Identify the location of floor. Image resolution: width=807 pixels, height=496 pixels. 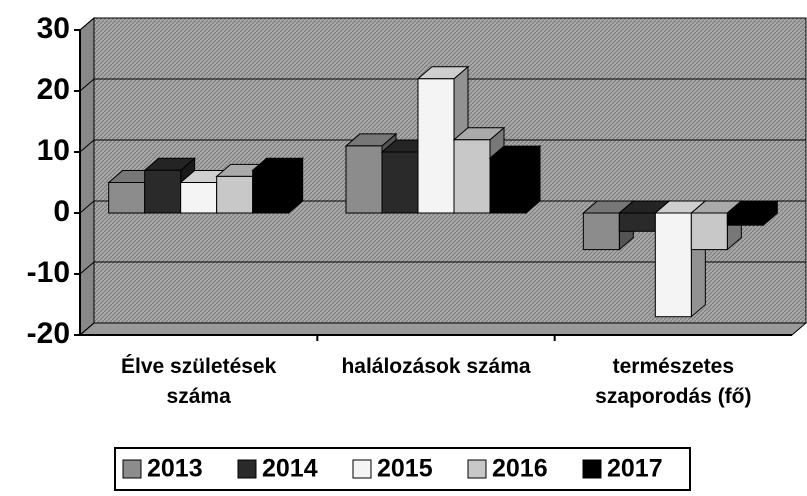
(442, 329).